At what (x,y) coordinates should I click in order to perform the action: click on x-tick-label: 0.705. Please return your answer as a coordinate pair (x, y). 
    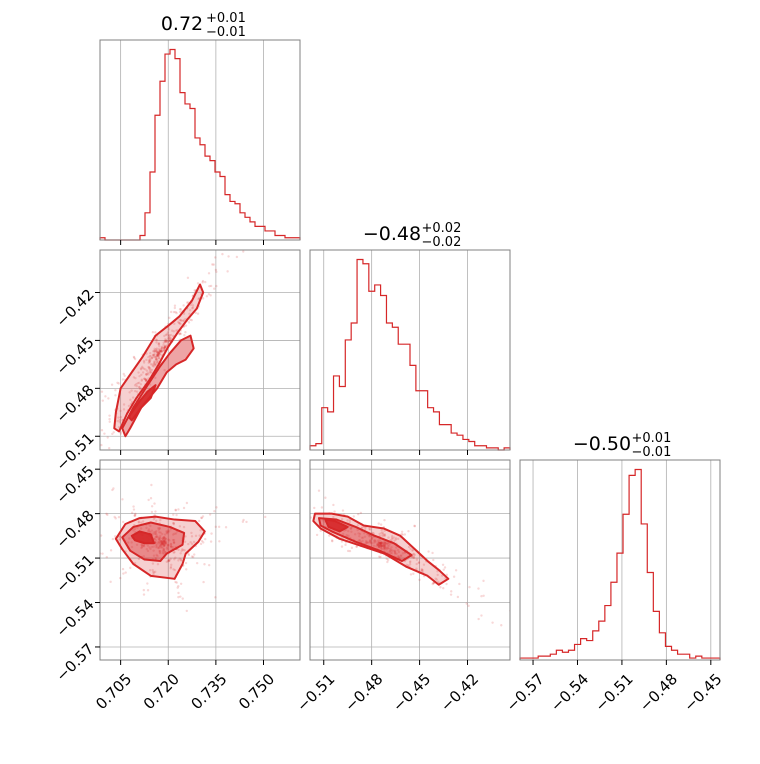
    Looking at the image, I should click on (113, 691).